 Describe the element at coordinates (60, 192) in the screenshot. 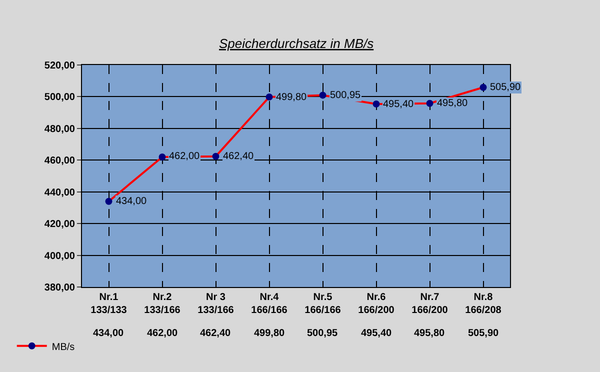

I see `y-tick-label: 440,00` at that location.